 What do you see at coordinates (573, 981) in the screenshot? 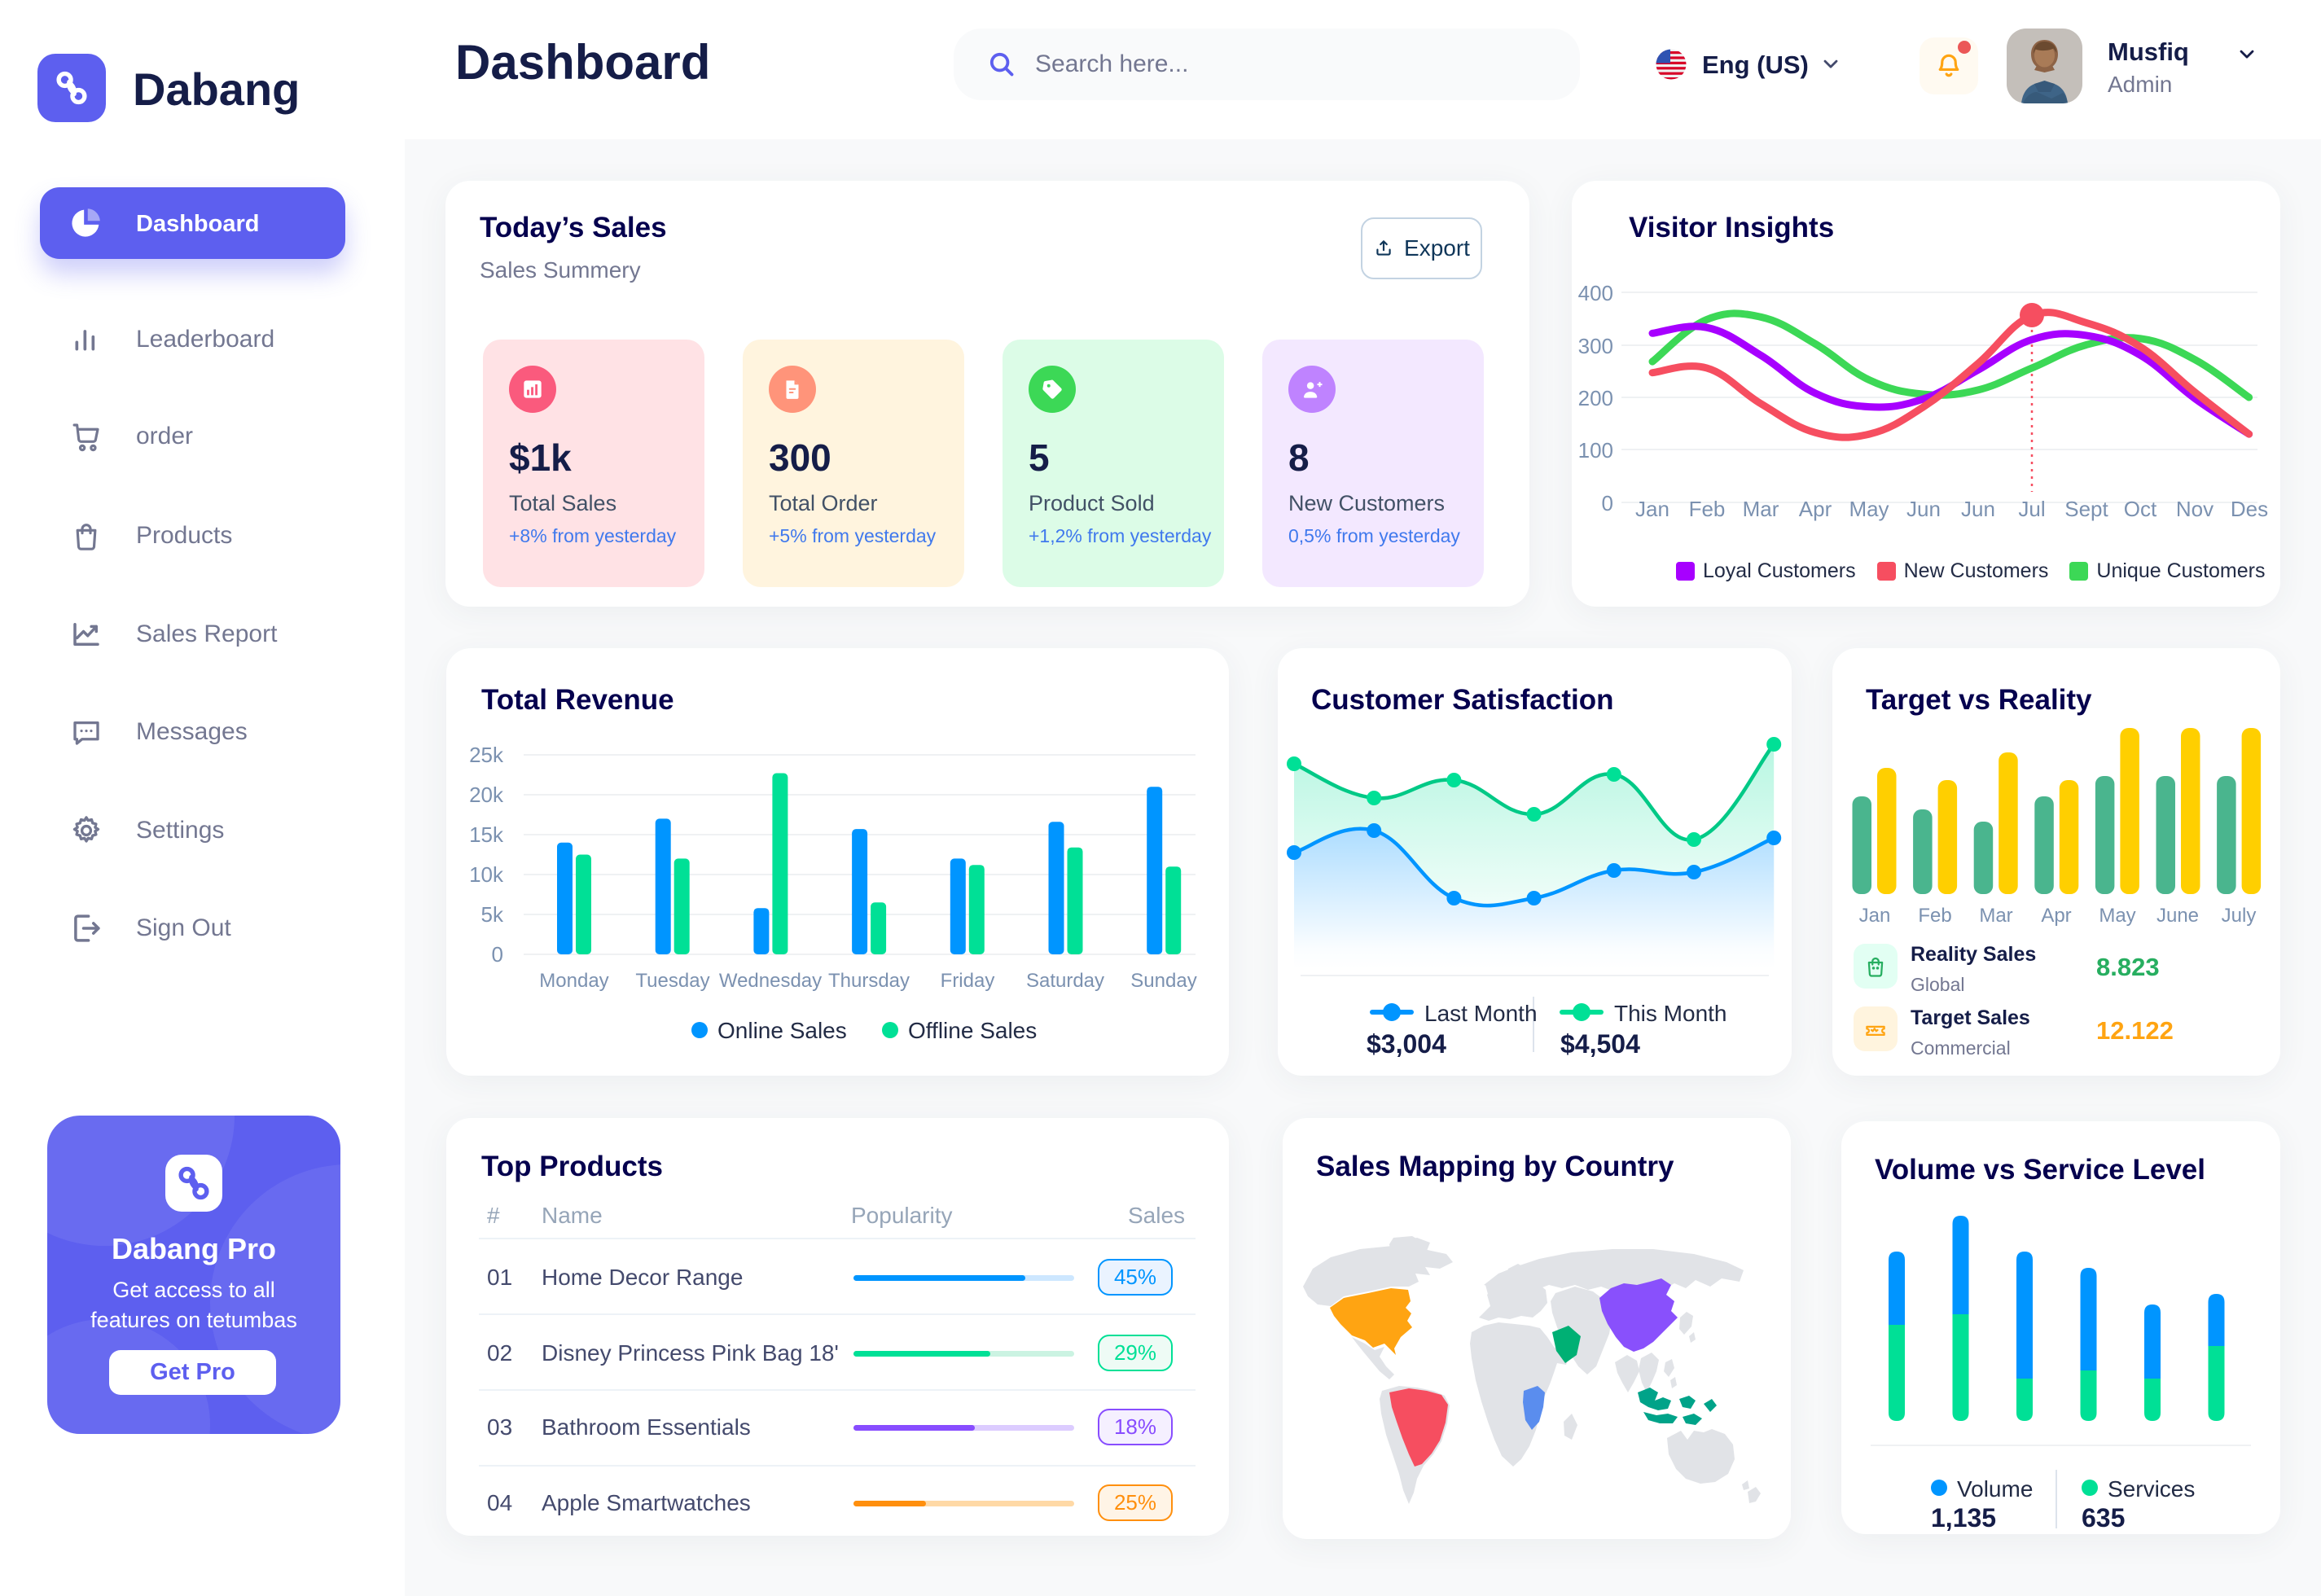
I see `svg-text: Monday` at bounding box center [573, 981].